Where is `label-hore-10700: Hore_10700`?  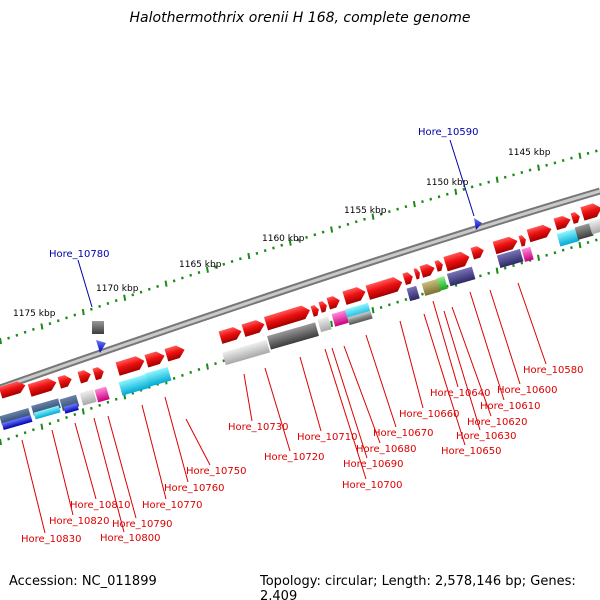
label-hore-10700: Hore_10700 is located at coordinates (372, 485).